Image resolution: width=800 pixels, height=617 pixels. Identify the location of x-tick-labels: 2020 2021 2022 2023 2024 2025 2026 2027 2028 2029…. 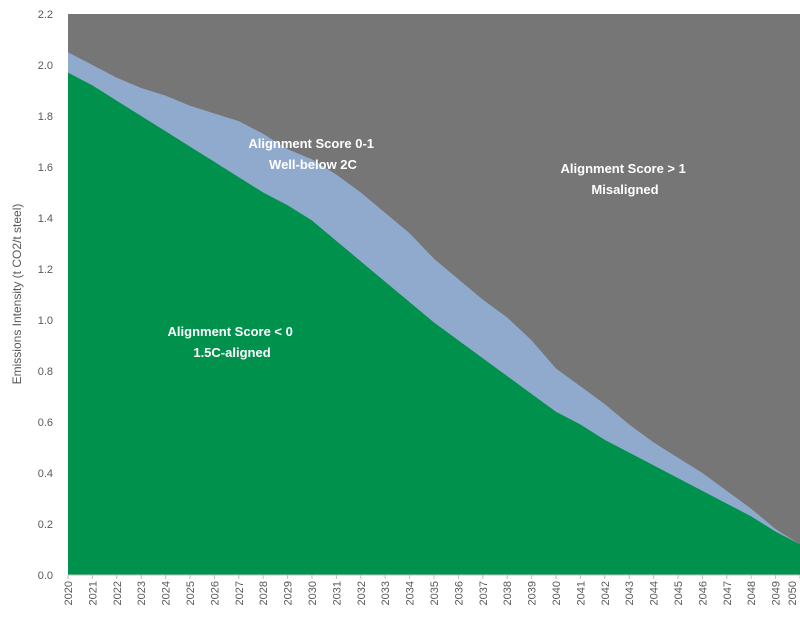
(431, 590).